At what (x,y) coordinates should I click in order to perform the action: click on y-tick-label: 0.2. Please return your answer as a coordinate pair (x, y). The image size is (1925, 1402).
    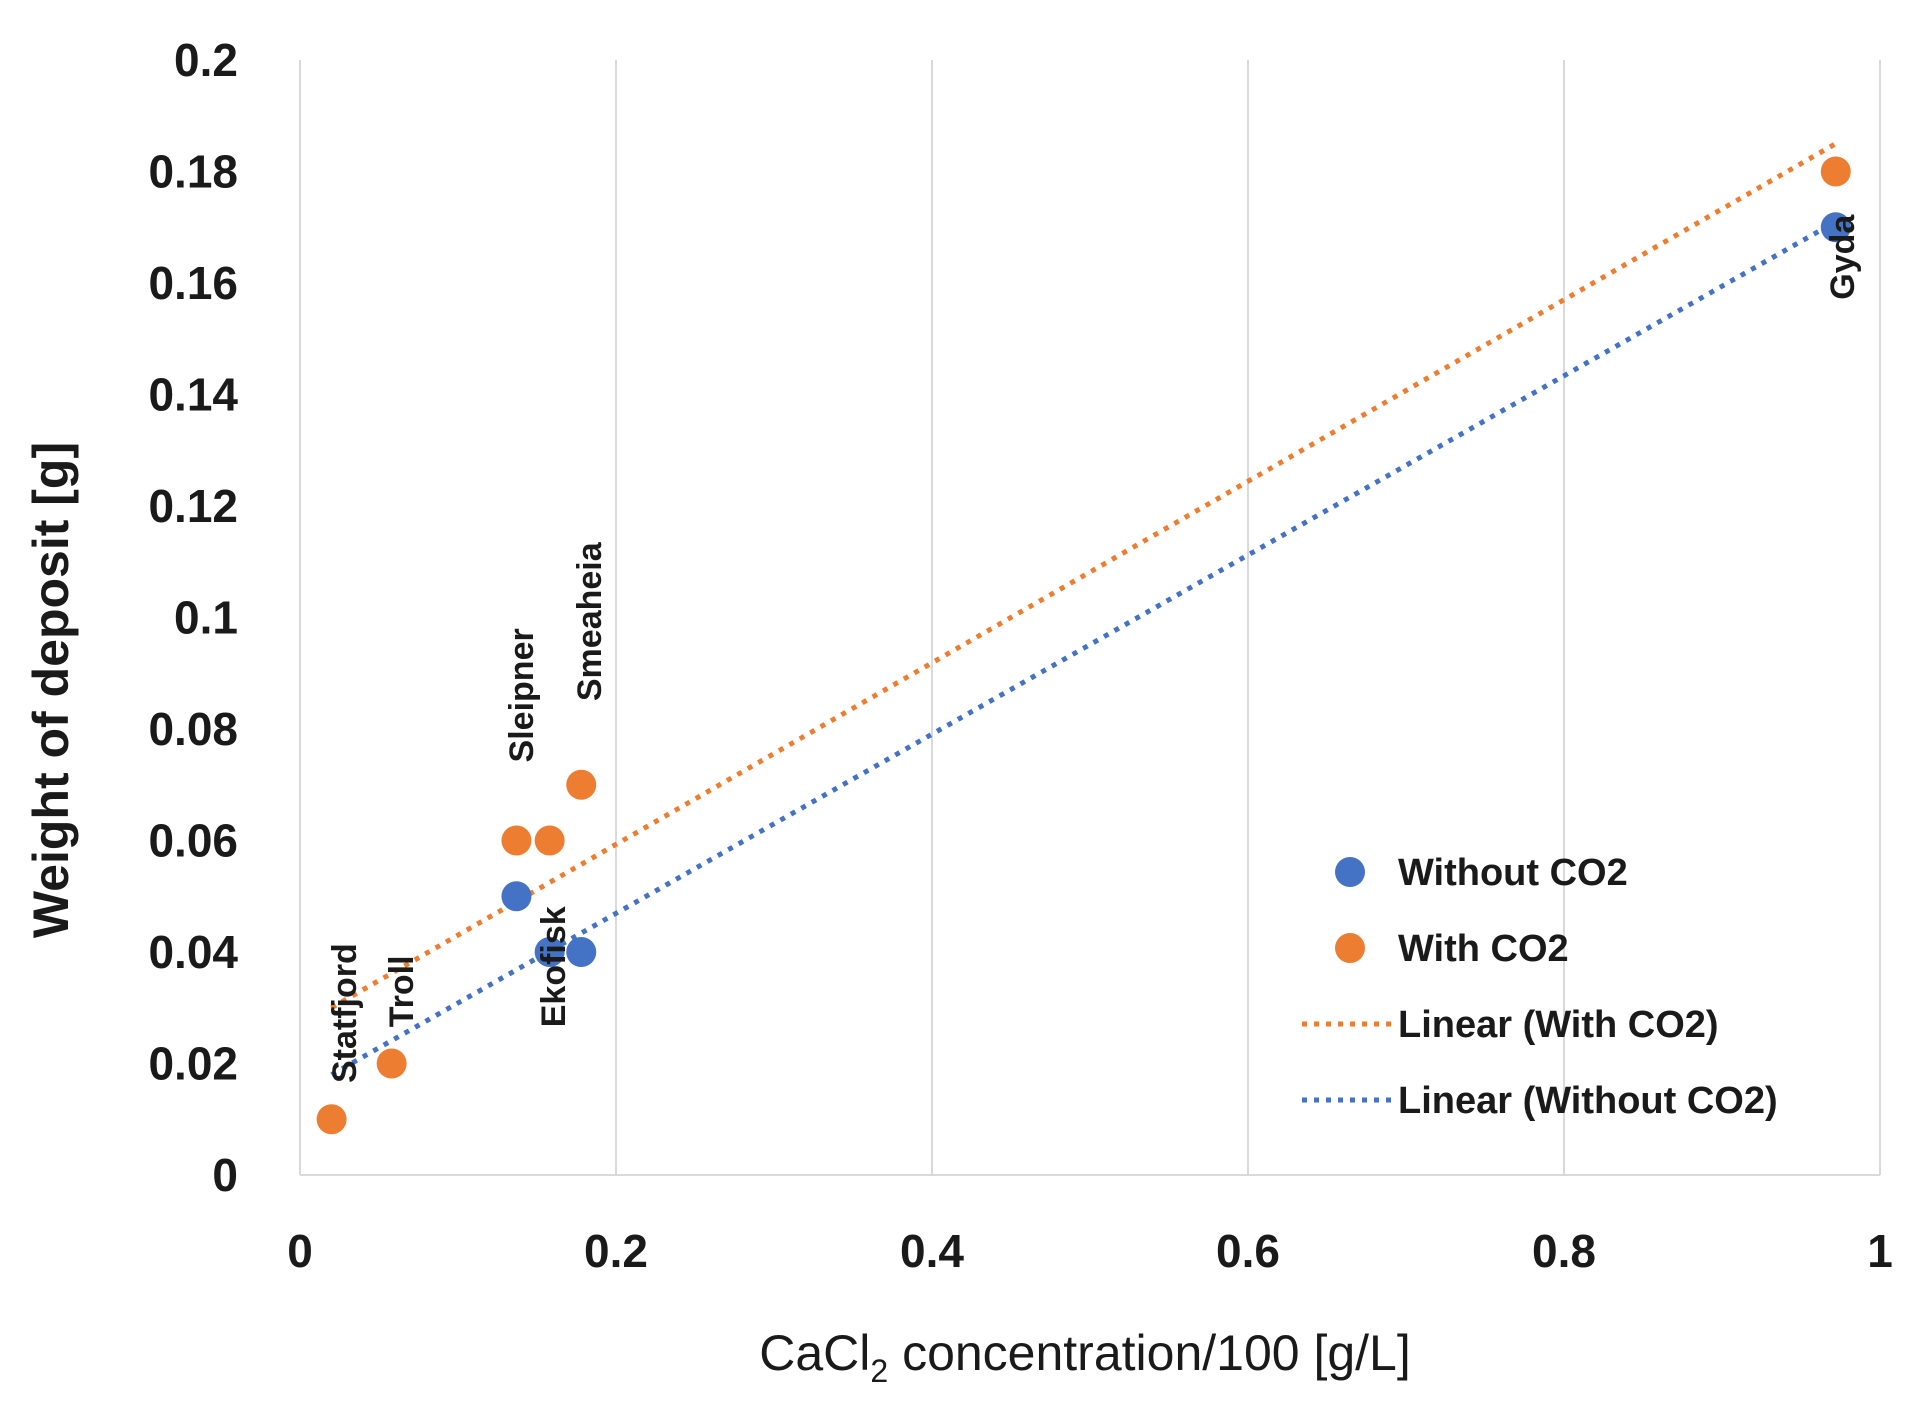
    Looking at the image, I should click on (206, 60).